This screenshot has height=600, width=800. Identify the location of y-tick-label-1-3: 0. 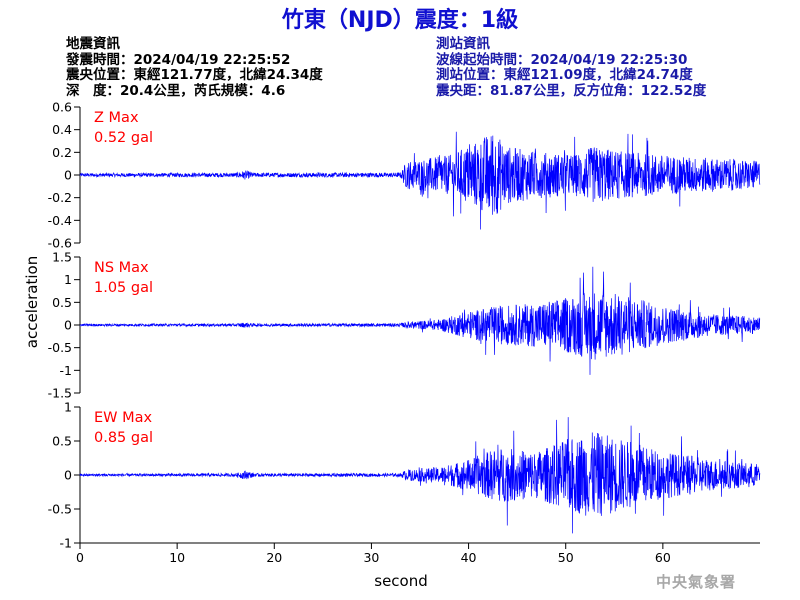
(68, 325).